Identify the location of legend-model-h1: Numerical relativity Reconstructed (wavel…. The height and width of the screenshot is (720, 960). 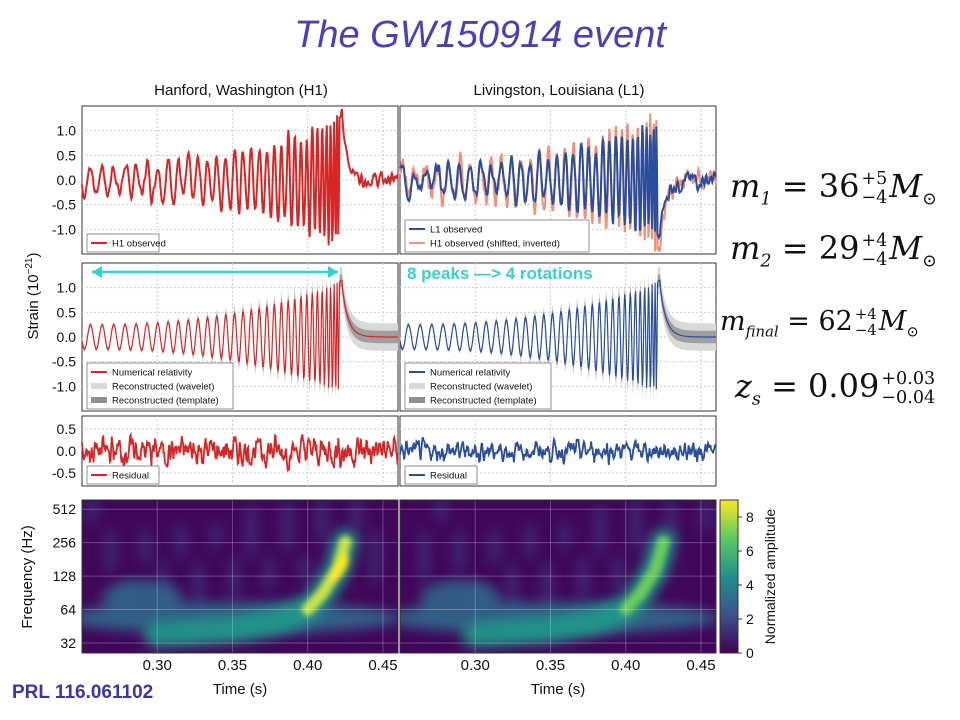
(160, 386).